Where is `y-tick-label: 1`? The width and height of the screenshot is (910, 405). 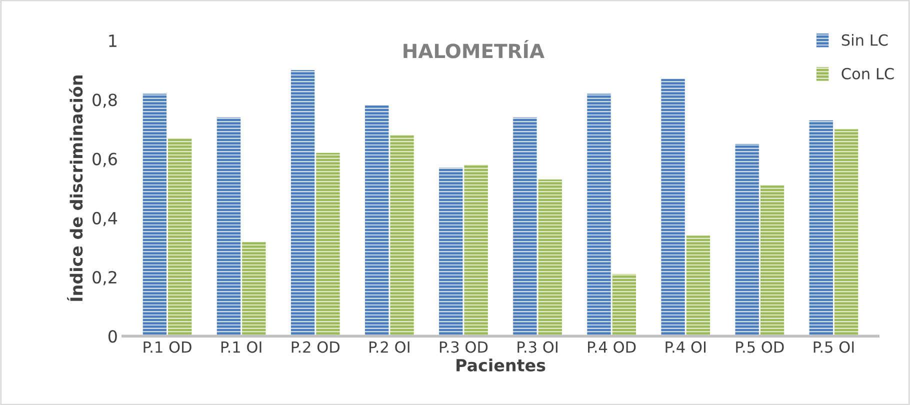 y-tick-label: 1 is located at coordinates (112, 40).